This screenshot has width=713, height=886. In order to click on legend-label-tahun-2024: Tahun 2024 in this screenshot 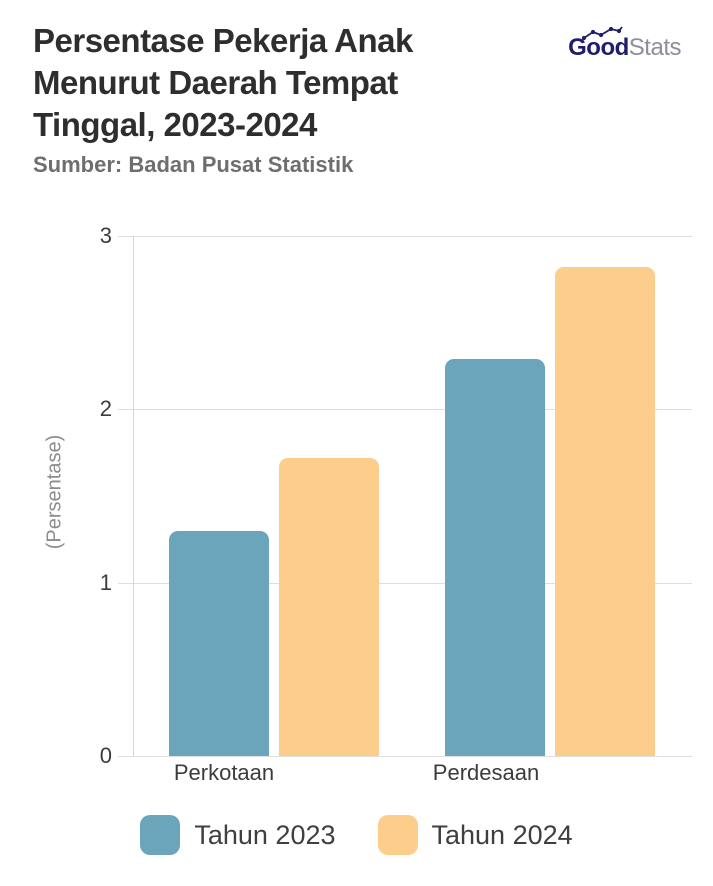, I will do `click(502, 834)`.